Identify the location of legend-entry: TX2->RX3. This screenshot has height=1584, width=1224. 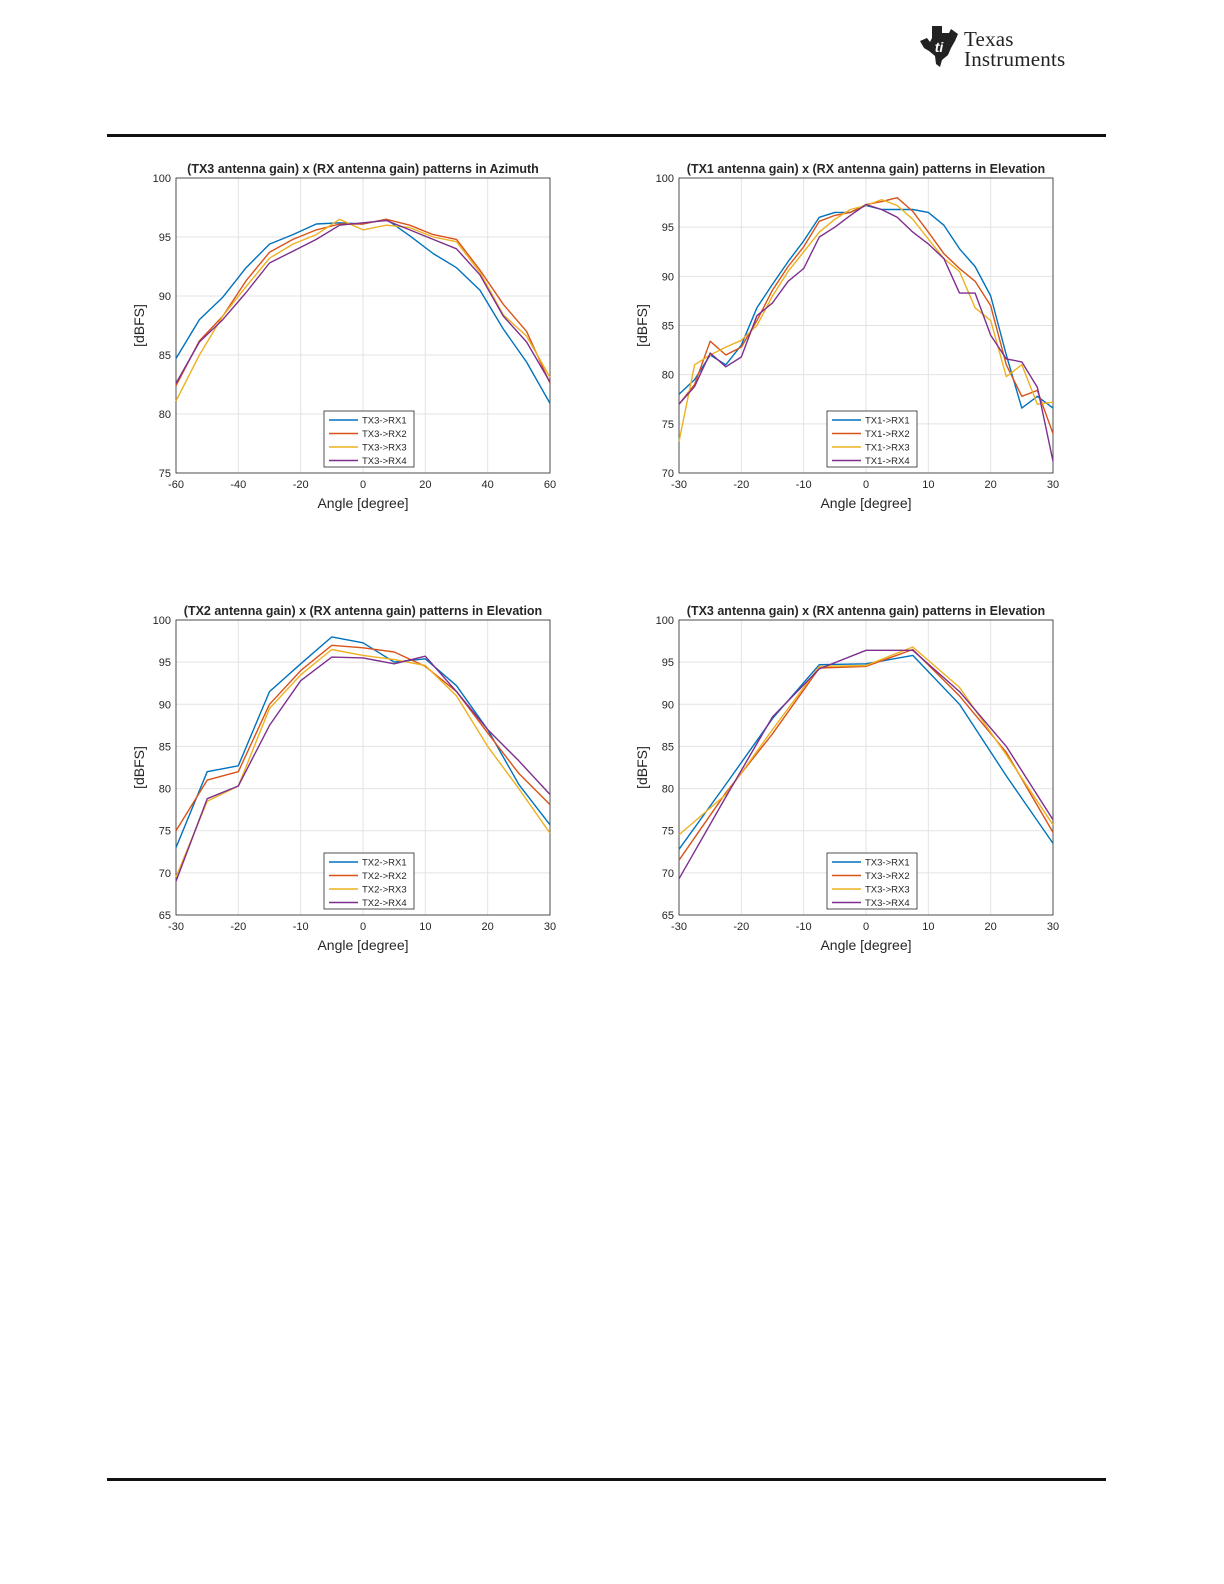
(384, 890).